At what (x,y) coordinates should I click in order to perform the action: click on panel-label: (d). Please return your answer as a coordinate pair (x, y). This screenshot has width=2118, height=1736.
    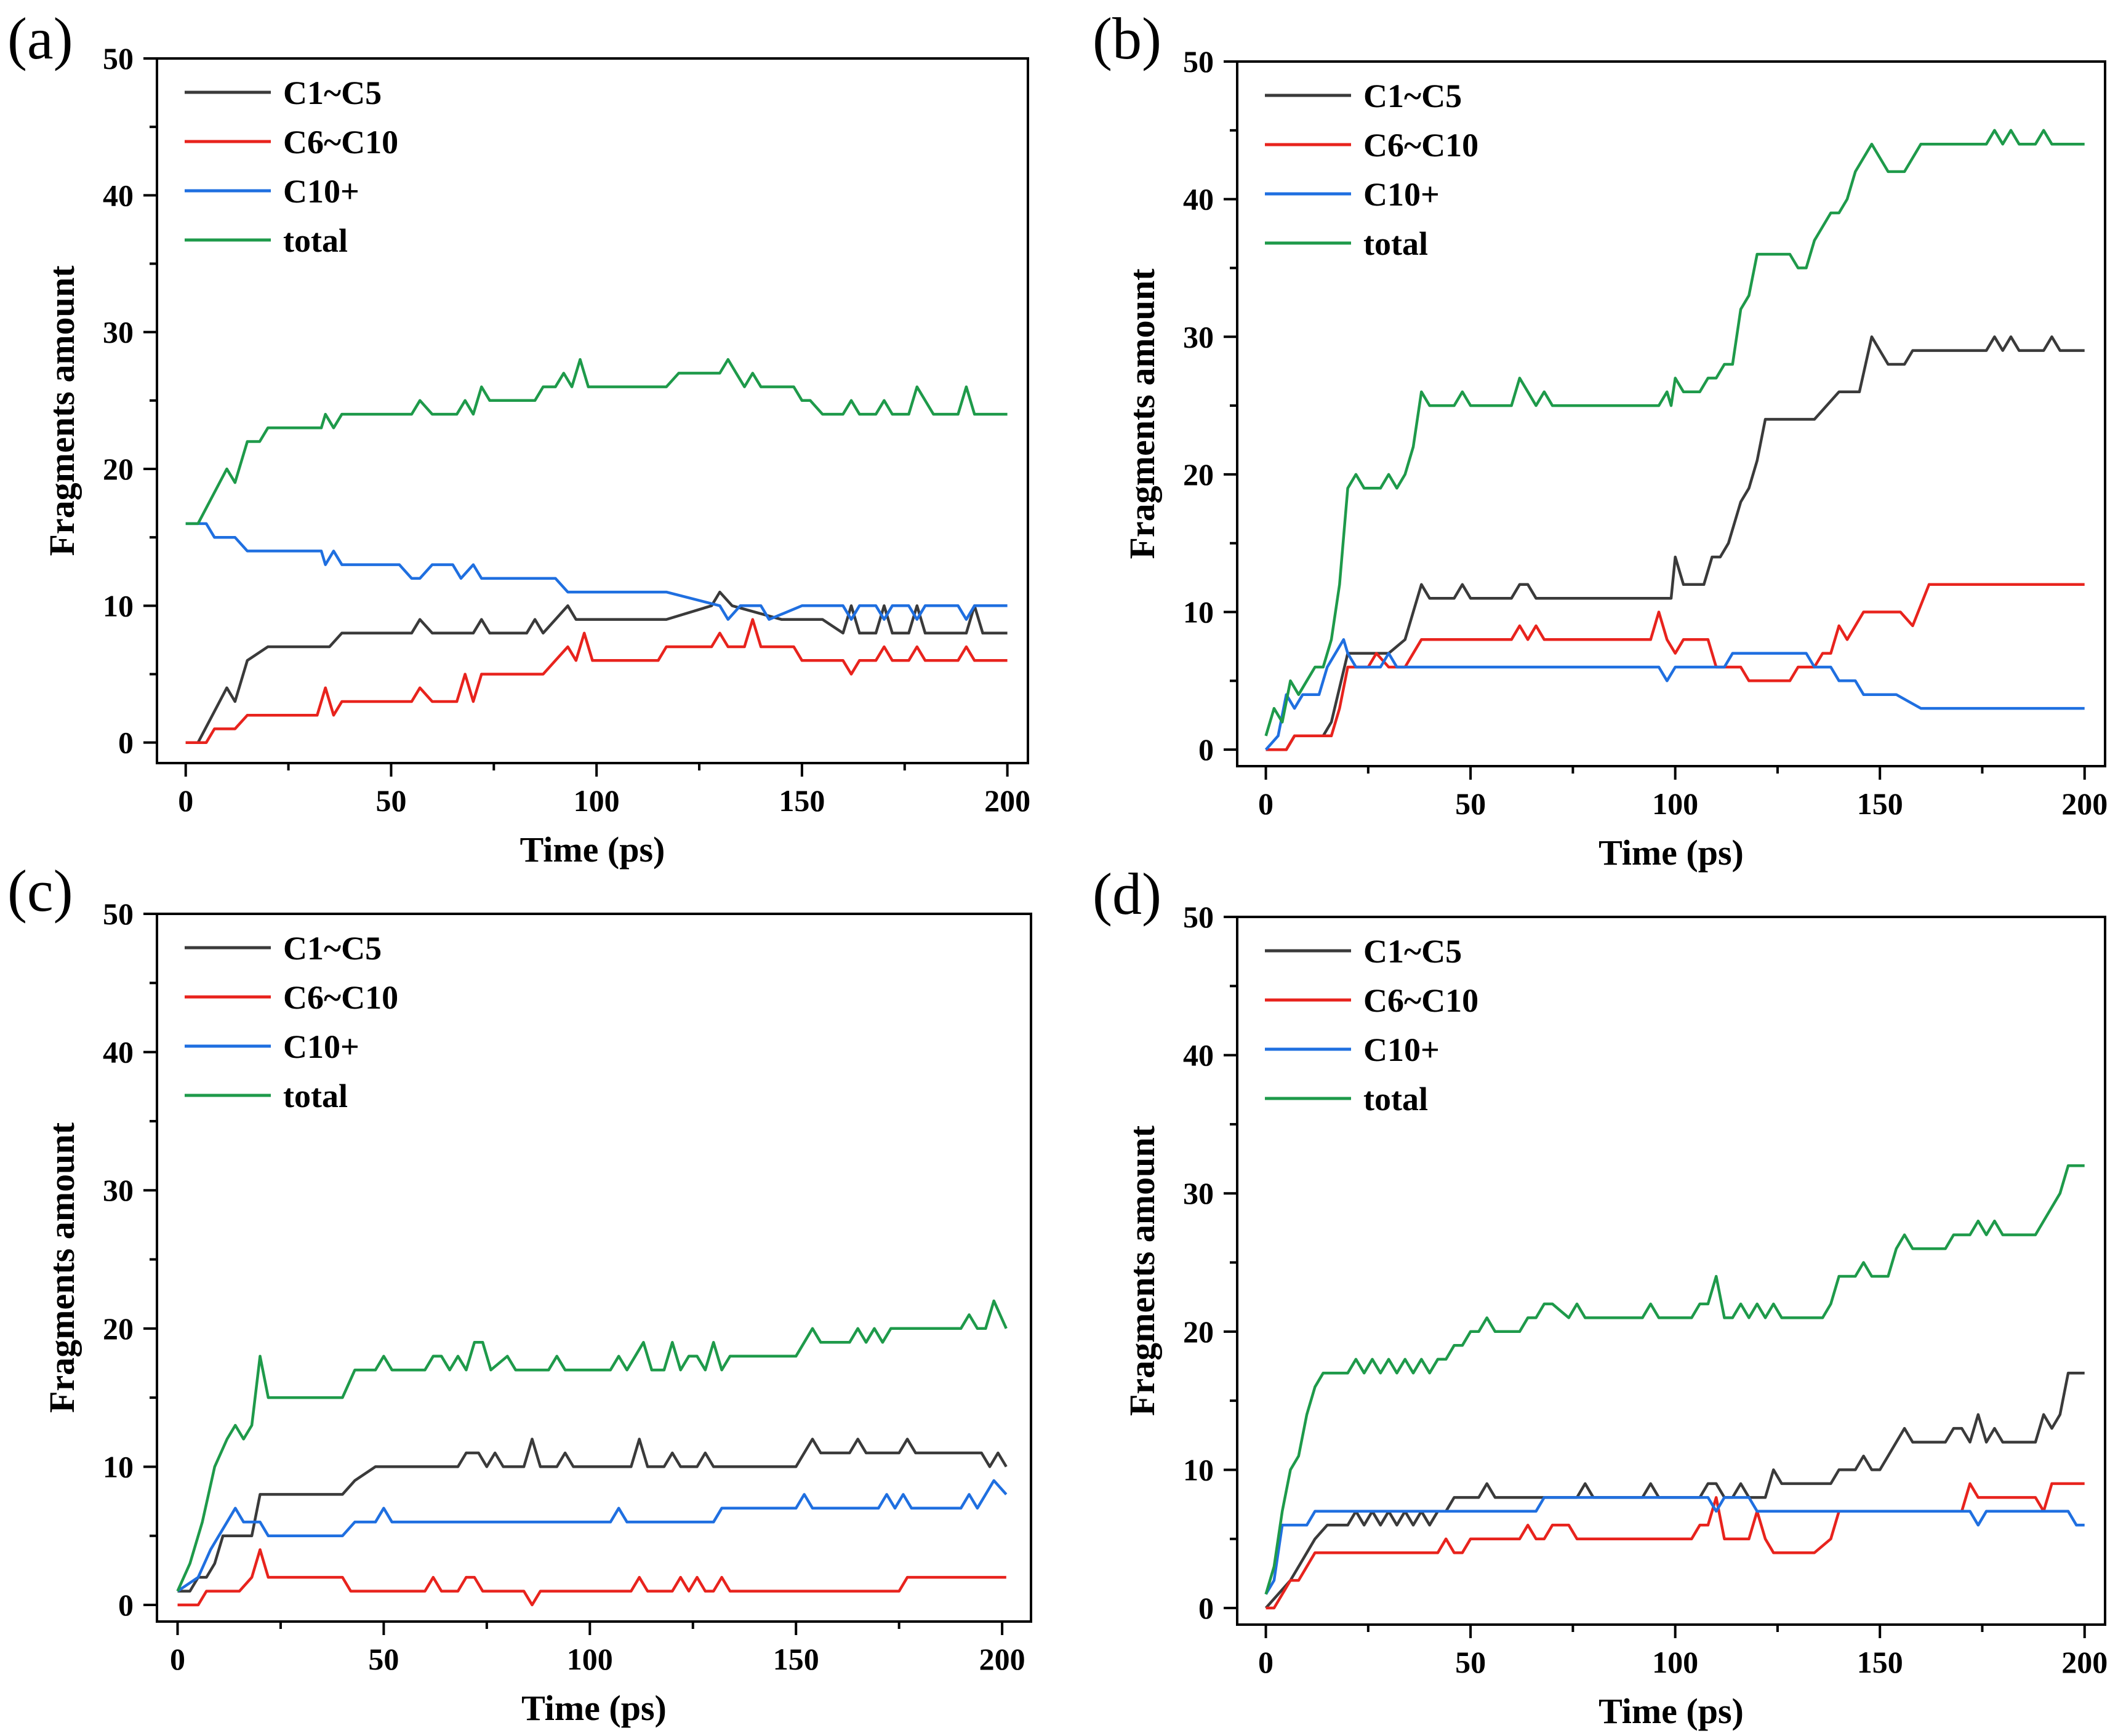
    Looking at the image, I should click on (1127, 894).